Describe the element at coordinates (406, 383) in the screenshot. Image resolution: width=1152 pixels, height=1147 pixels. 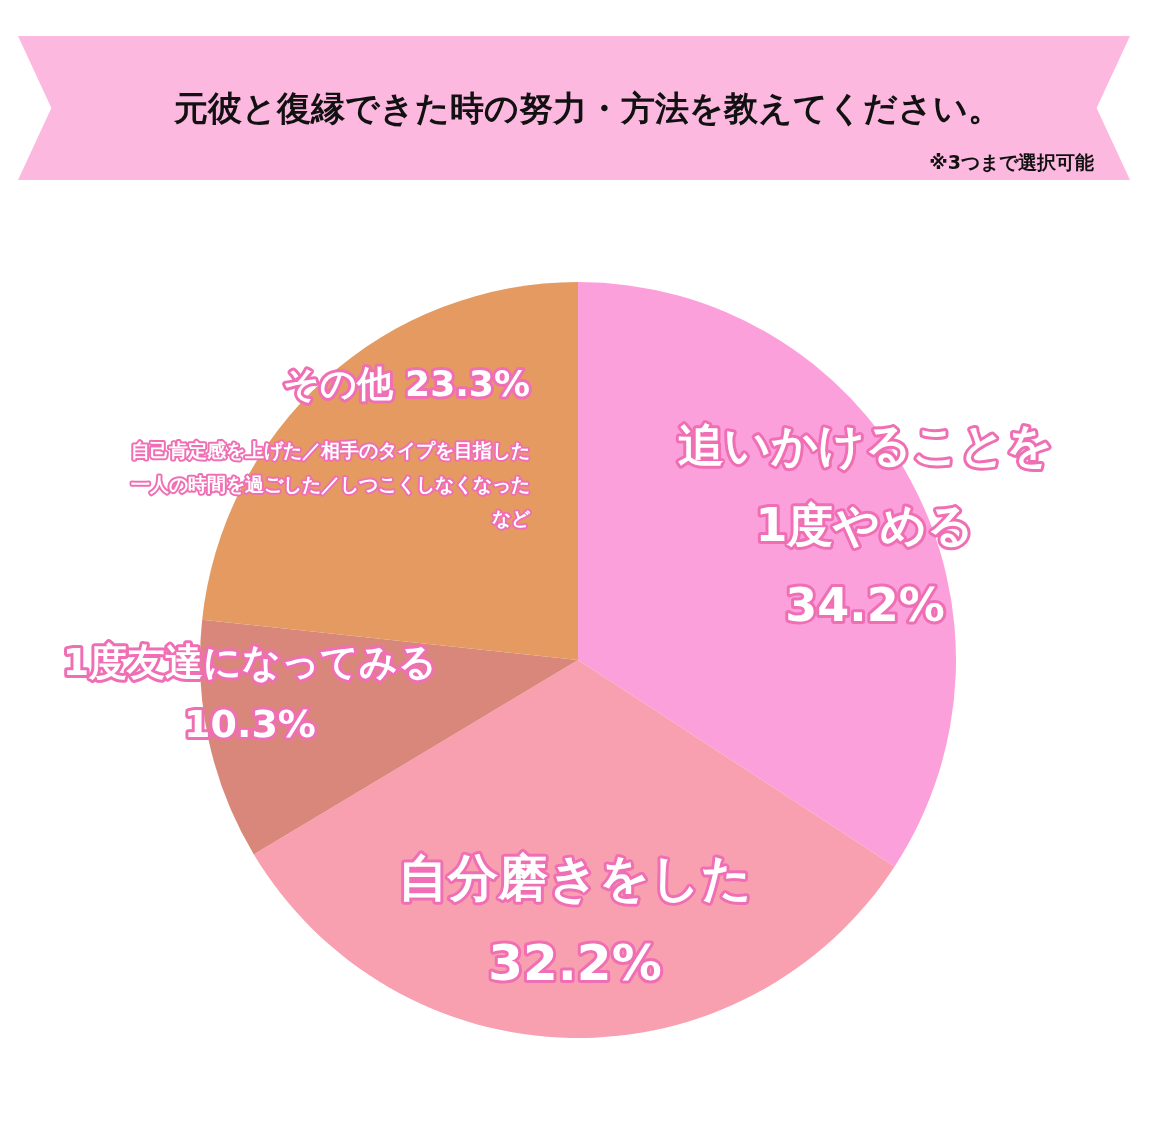
I see `slice-label: その他 23.3%` at that location.